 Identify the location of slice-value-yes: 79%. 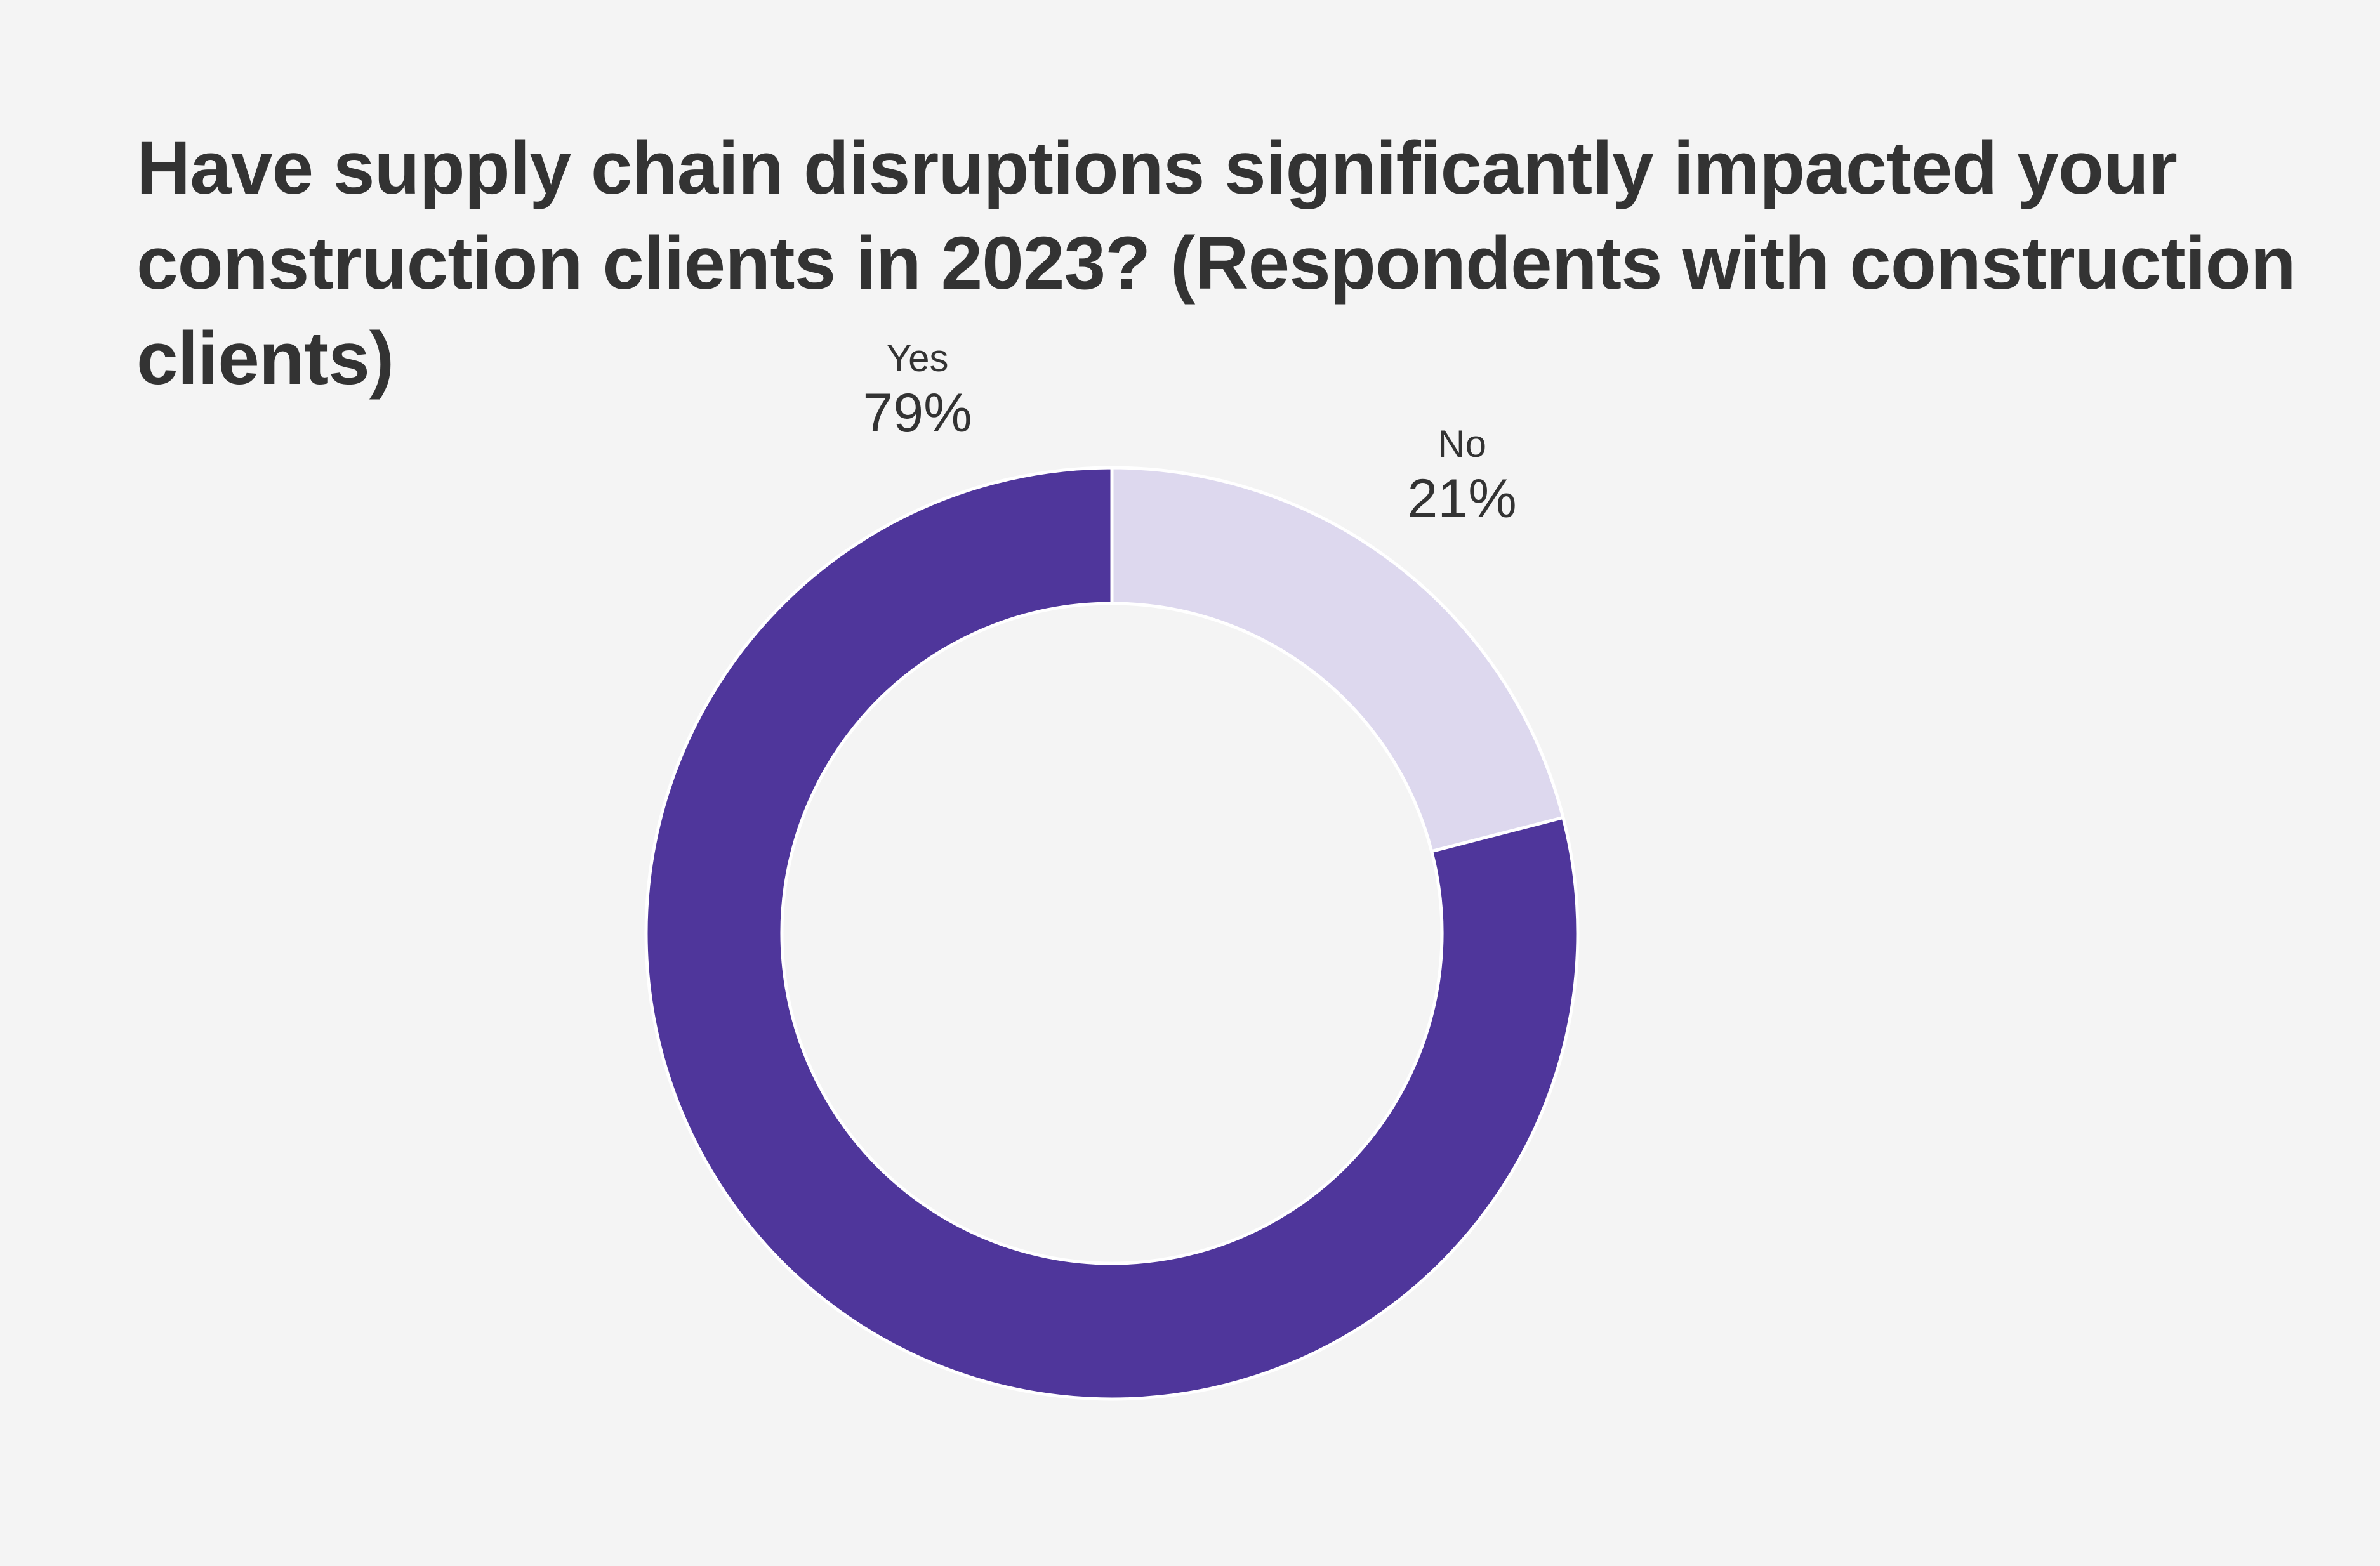
(917, 413).